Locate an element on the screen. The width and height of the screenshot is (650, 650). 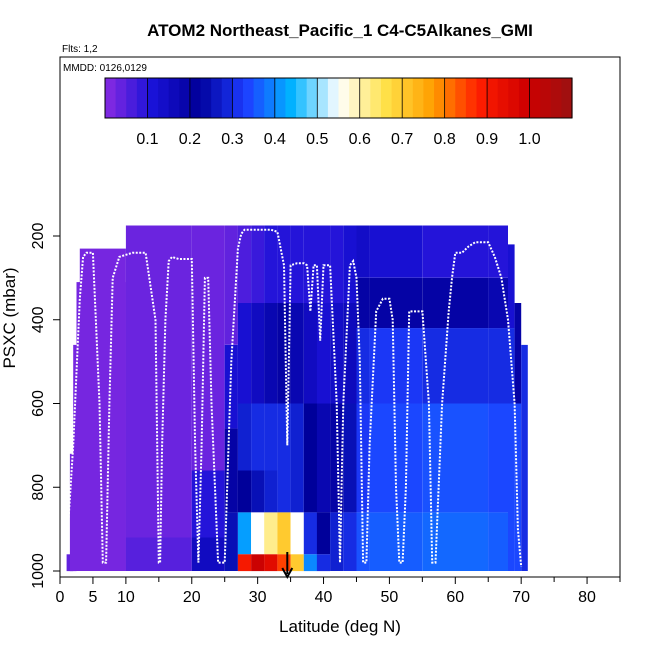
date-label: MMDD: 0126,0129 is located at coordinates (105, 68).